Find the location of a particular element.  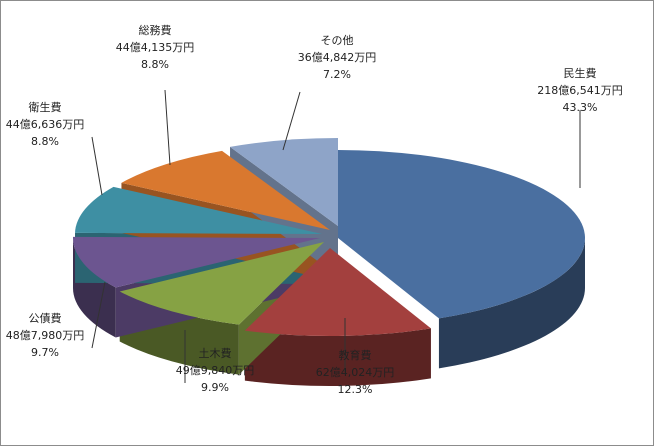

slice-amount-label-1: 218億6,541万円 is located at coordinates (580, 90).